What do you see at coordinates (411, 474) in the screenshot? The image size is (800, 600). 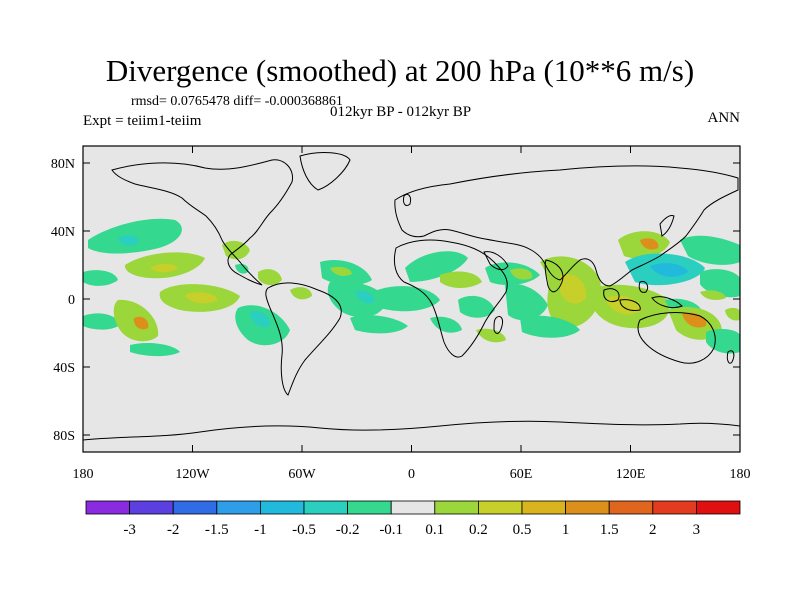 I see `x-tick-label: 0` at bounding box center [411, 474].